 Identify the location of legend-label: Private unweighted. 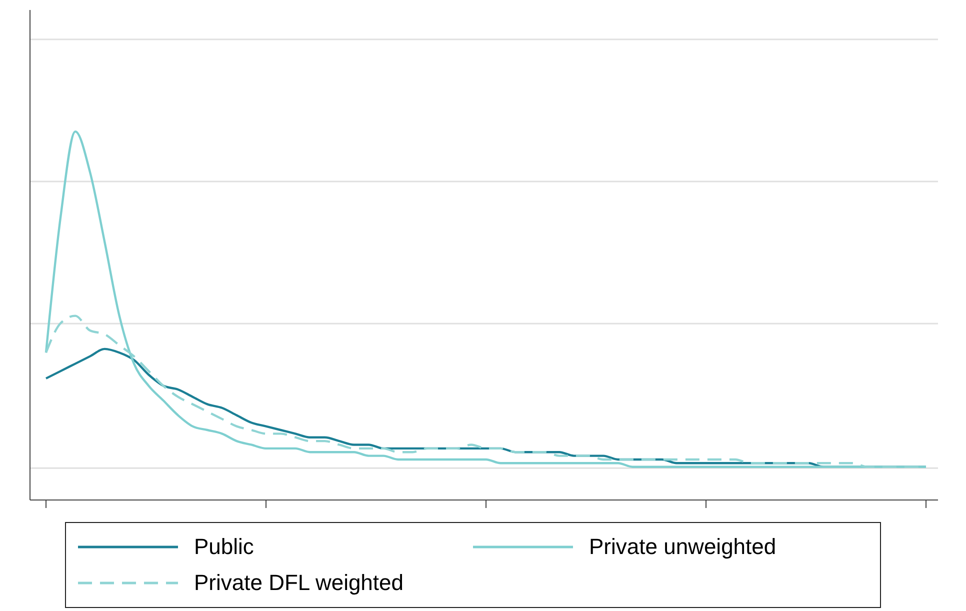
(682, 547).